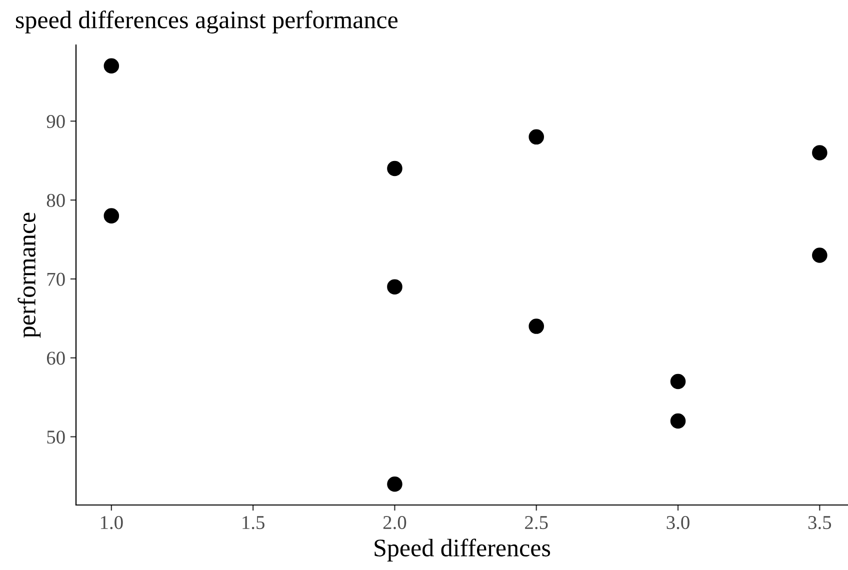 The width and height of the screenshot is (848, 570). What do you see at coordinates (55, 200) in the screenshot?
I see `y-tick-label: 80` at bounding box center [55, 200].